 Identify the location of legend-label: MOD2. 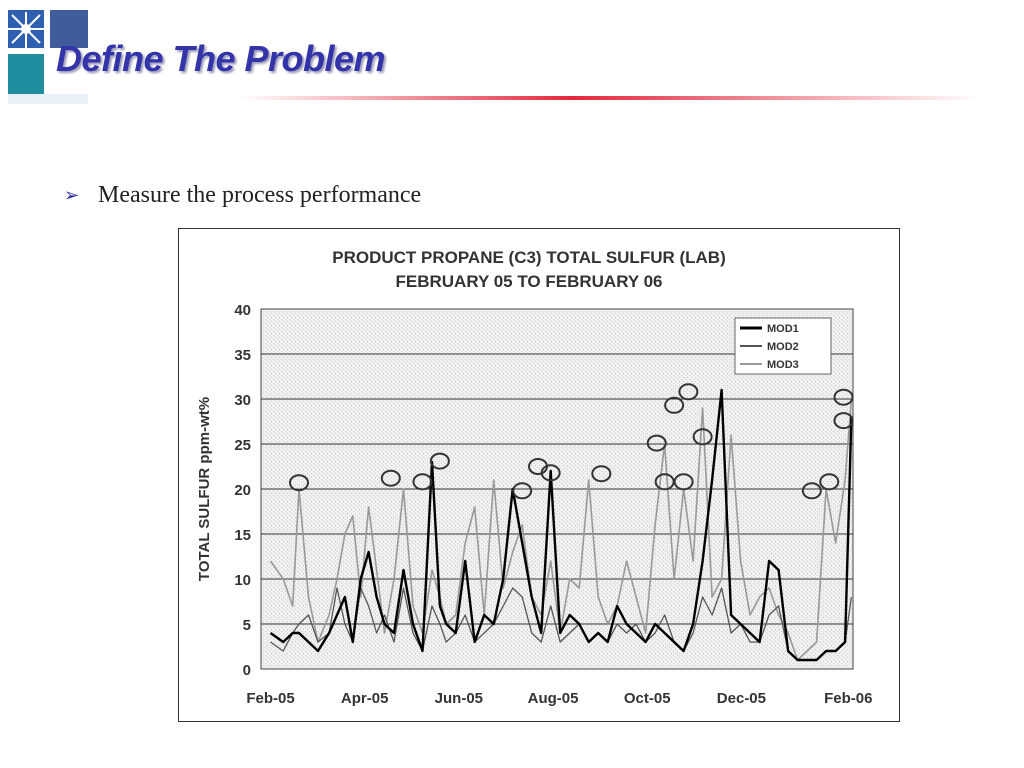
(783, 347).